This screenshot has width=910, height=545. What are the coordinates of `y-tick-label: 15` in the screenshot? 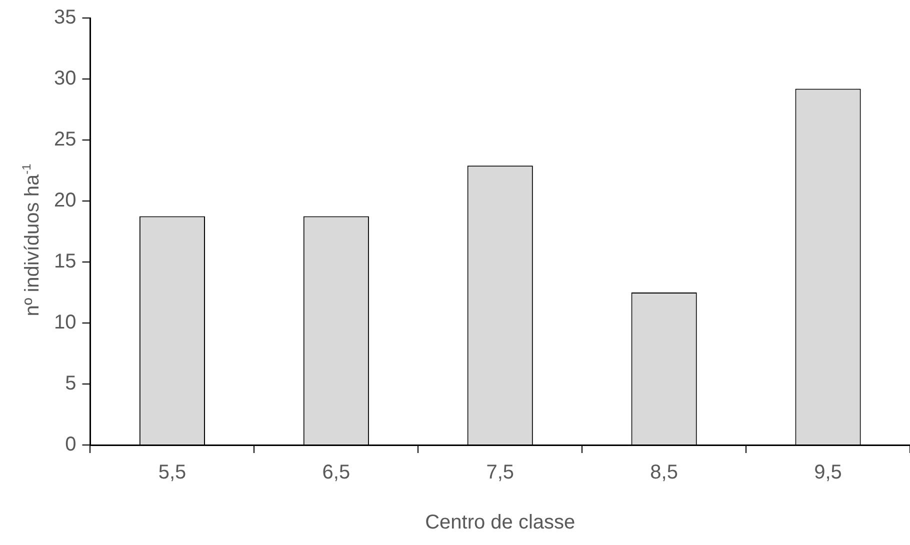 It's located at (65, 261).